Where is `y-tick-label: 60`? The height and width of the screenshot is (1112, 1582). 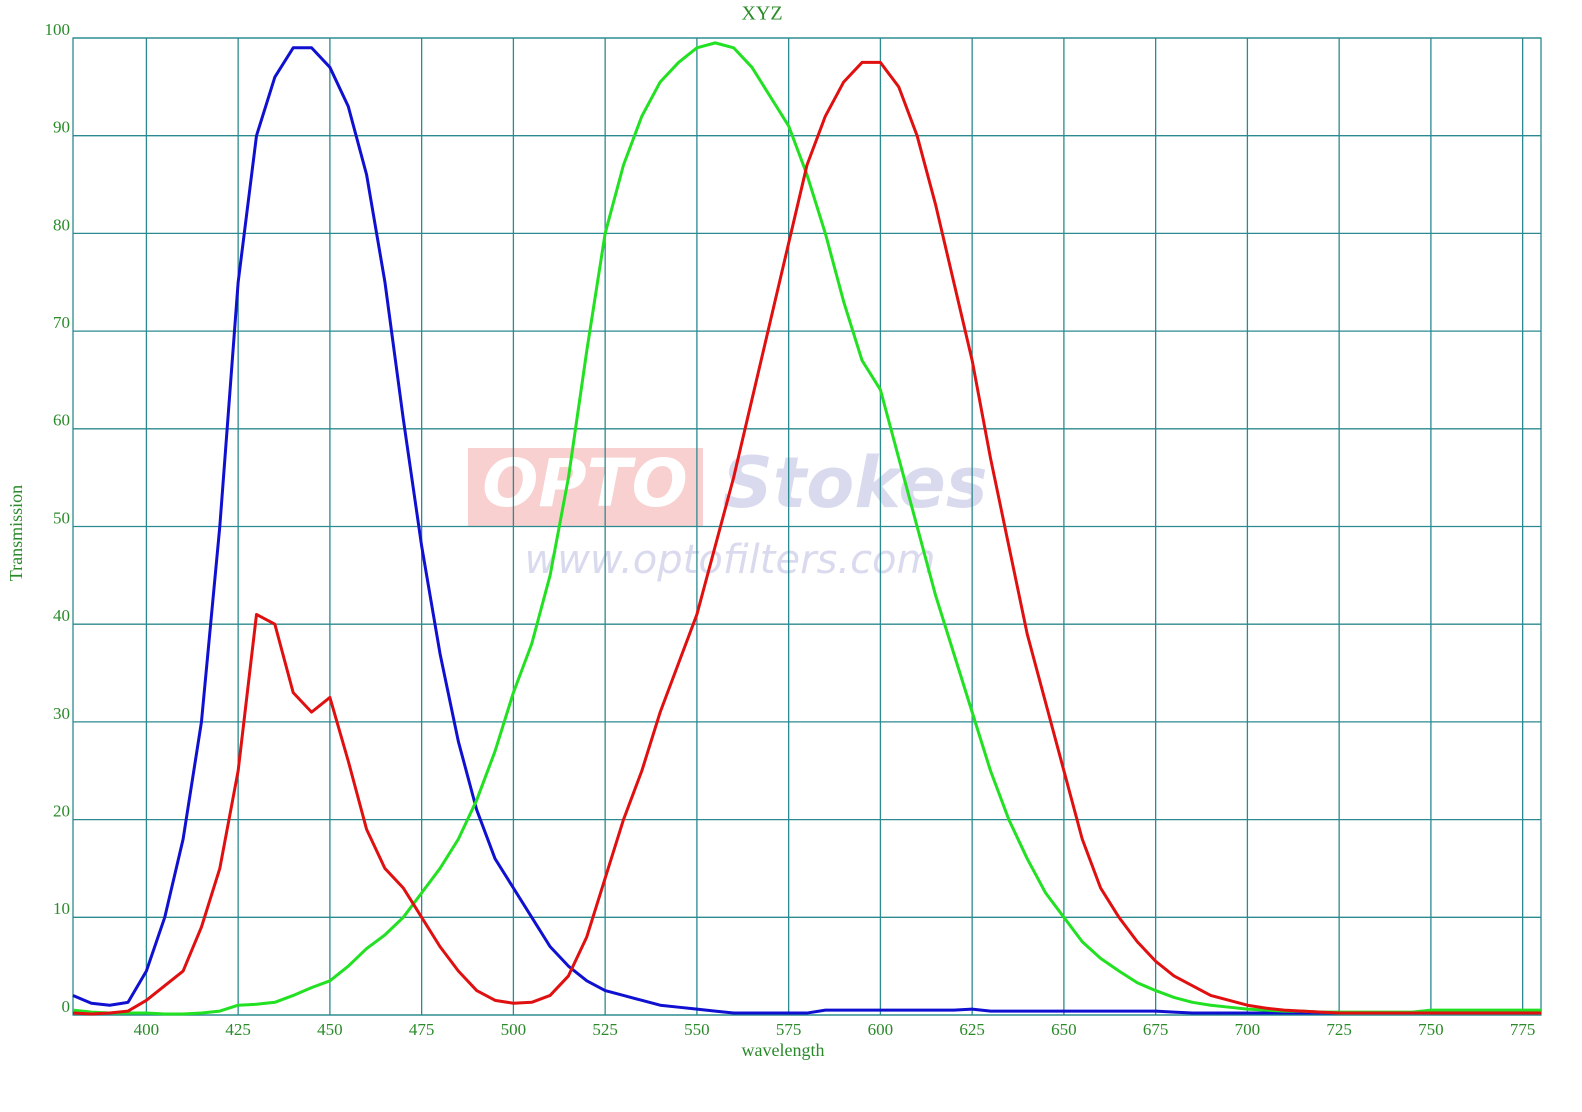 y-tick-label: 60 is located at coordinates (61, 420).